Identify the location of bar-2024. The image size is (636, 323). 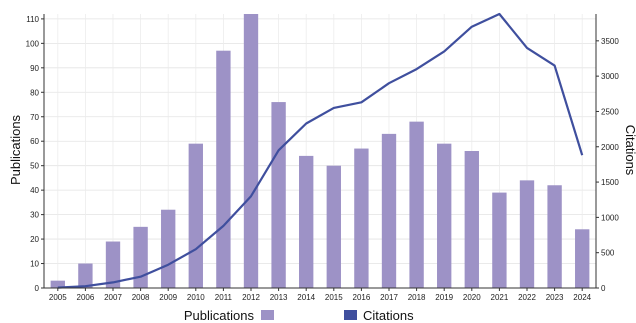
(582, 258).